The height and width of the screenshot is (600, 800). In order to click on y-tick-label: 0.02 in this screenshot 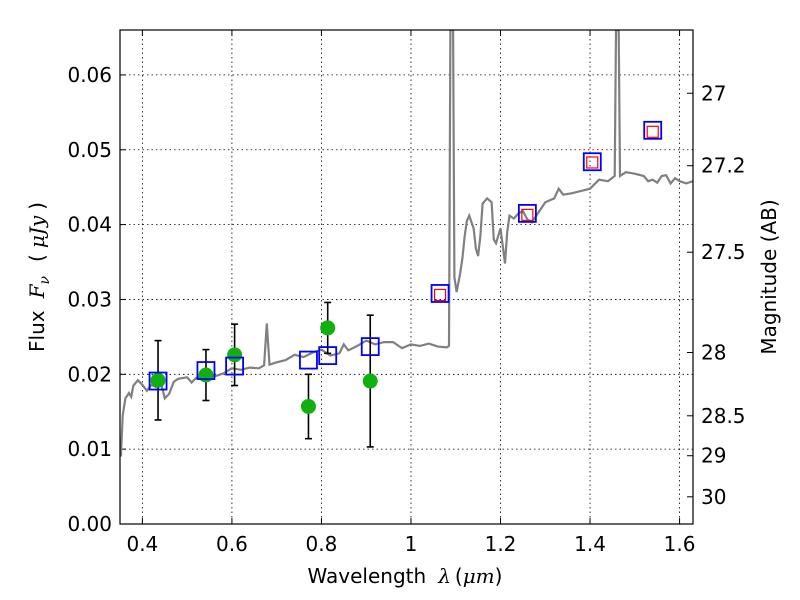, I will do `click(89, 374)`.